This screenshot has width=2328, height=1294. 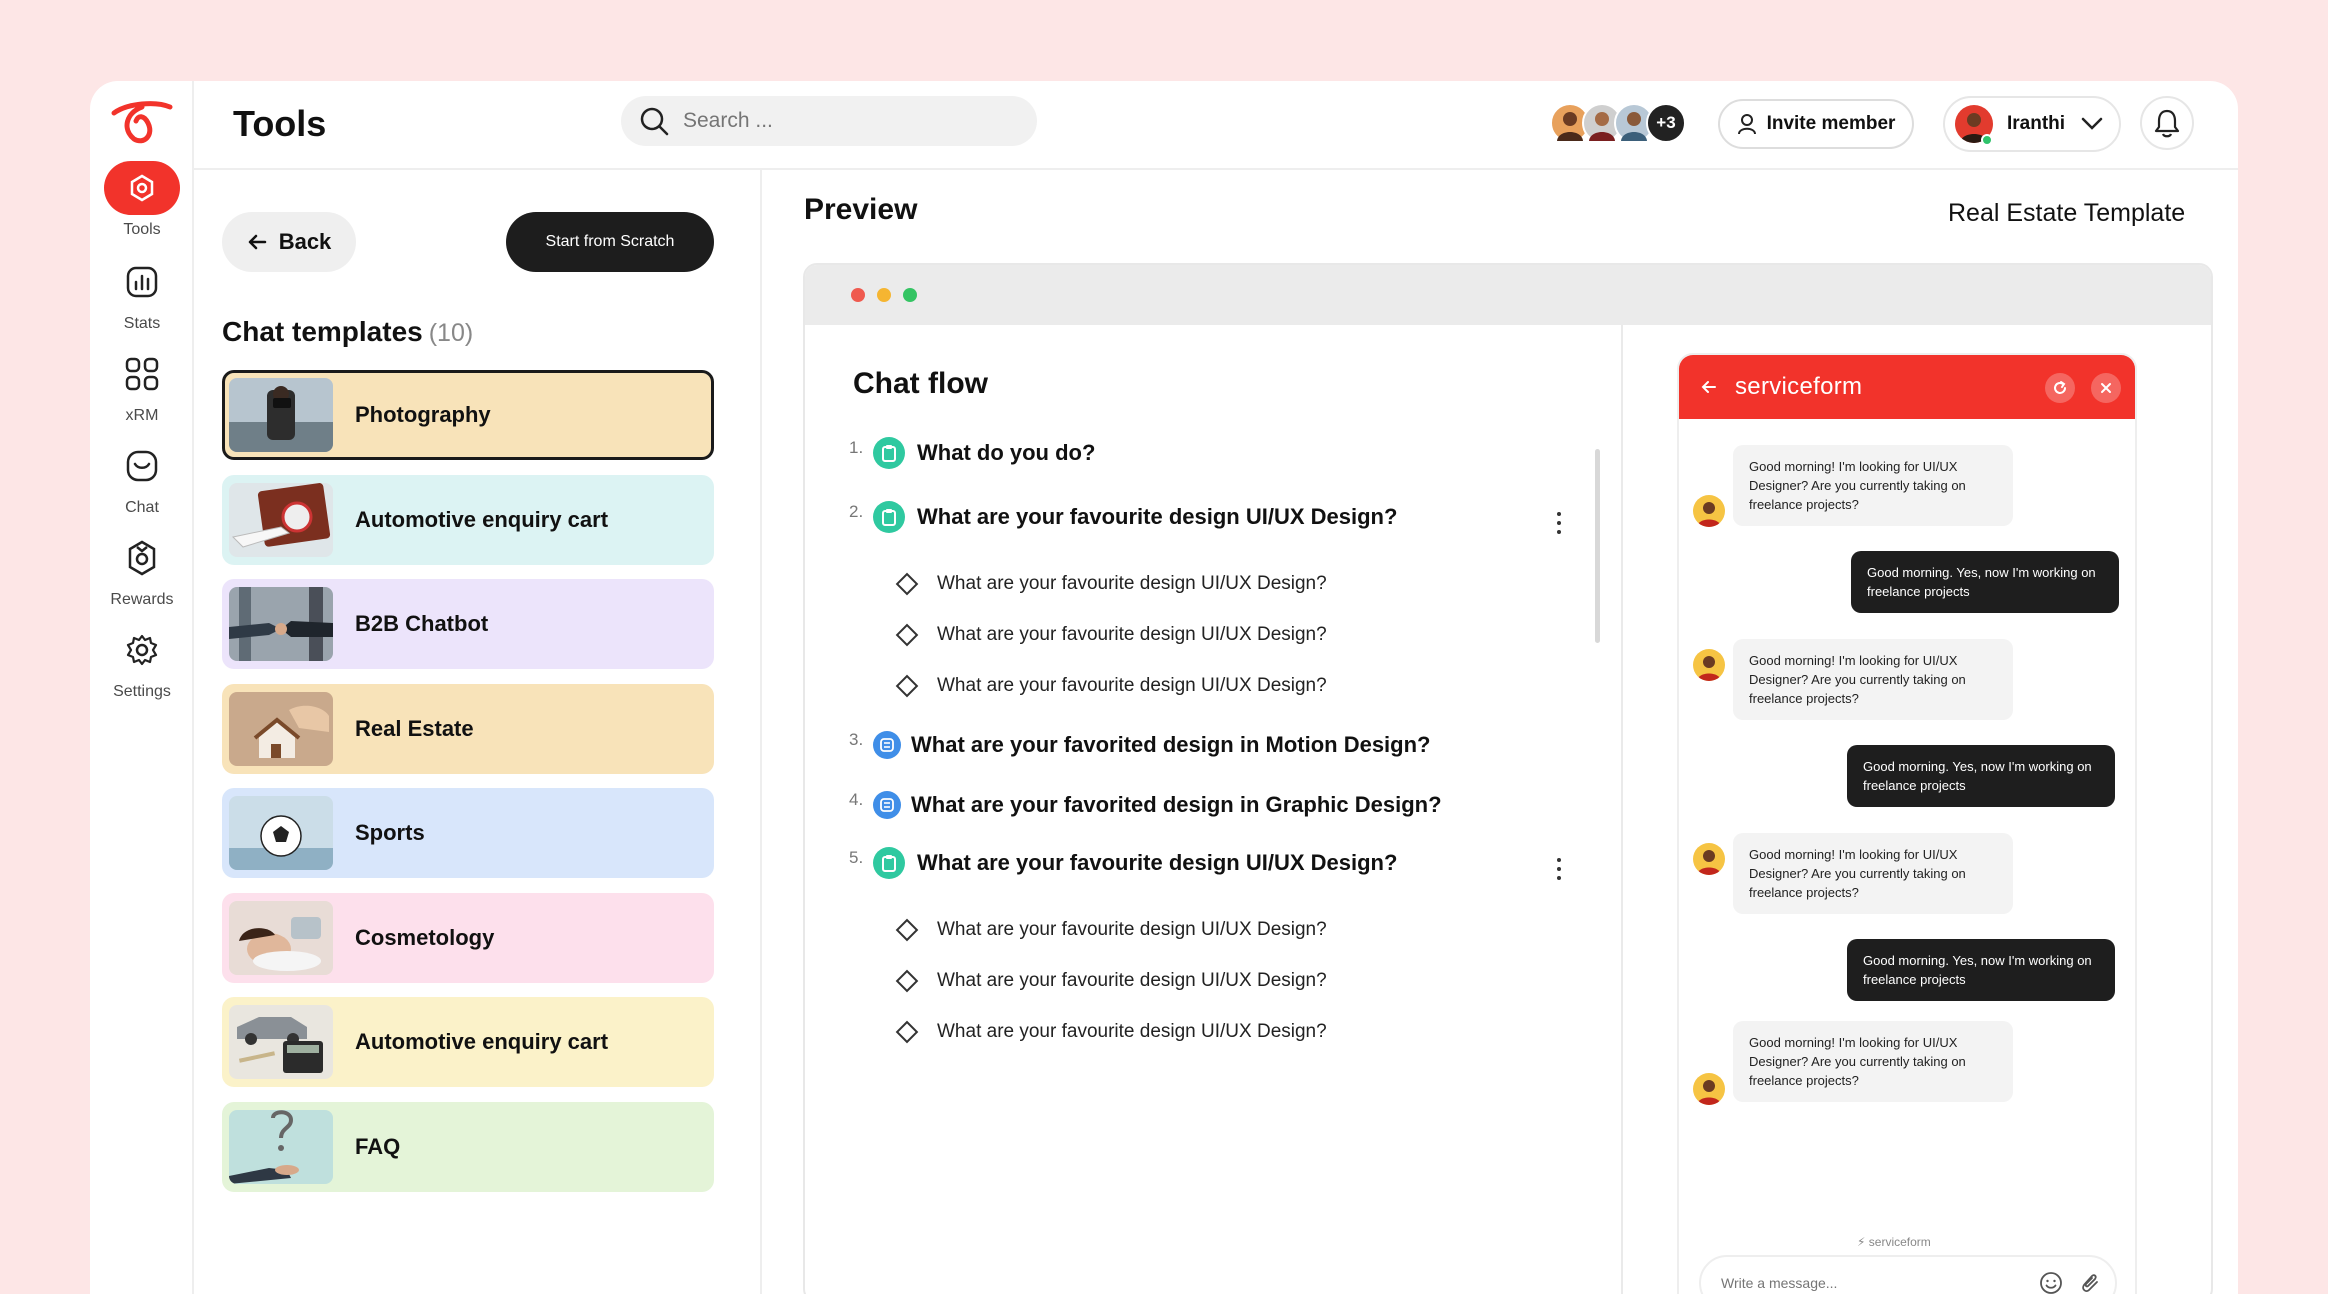 I want to click on chat-widget-header: serviceform, so click(x=1907, y=387).